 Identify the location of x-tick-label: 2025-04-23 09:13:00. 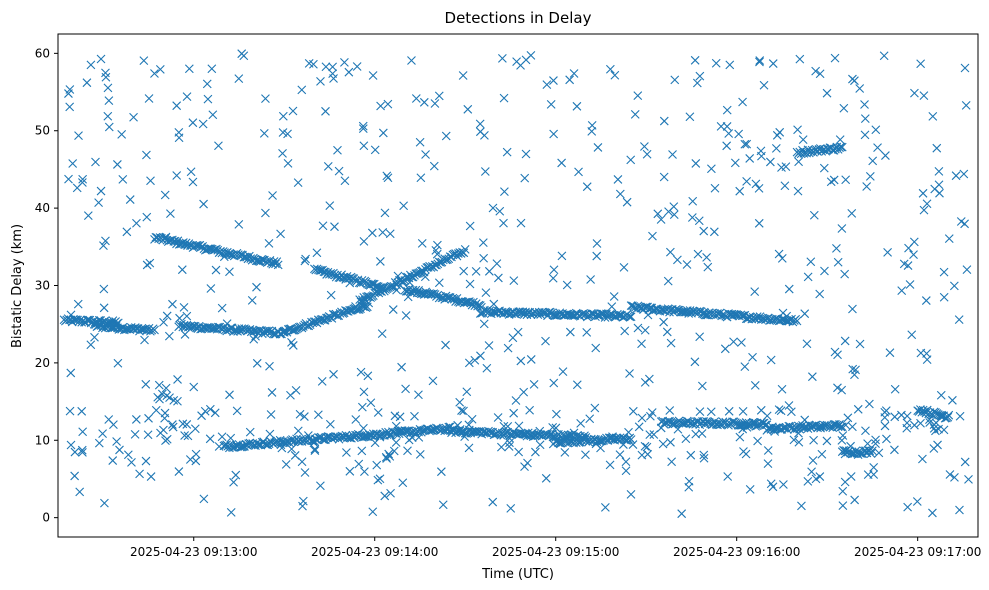
(193, 552).